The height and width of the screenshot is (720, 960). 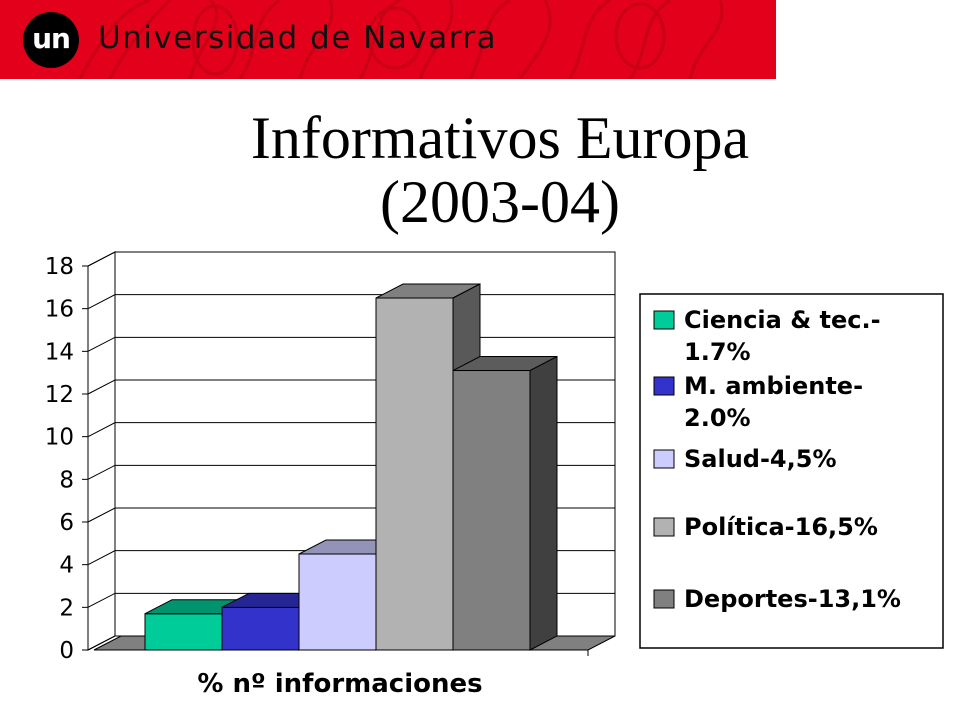 I want to click on header-banner: un Universidad de Navarra www.unav.es, so click(x=480, y=39).